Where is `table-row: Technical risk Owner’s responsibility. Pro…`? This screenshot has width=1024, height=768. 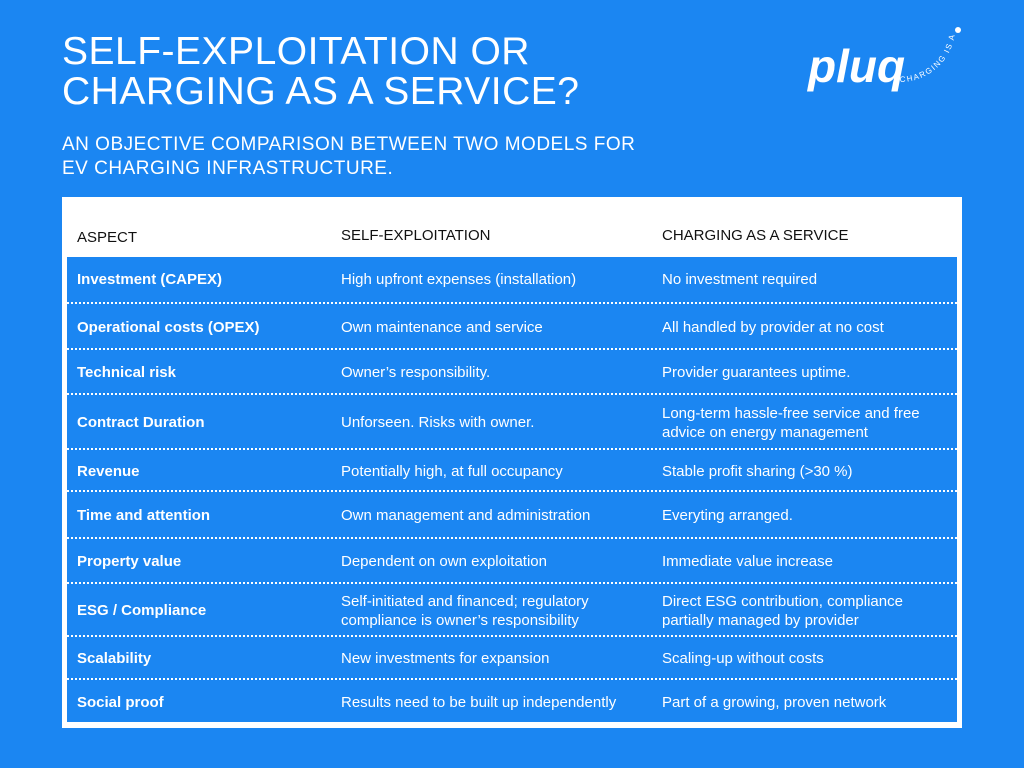 table-row: Technical risk Owner’s responsibility. Pro… is located at coordinates (512, 370).